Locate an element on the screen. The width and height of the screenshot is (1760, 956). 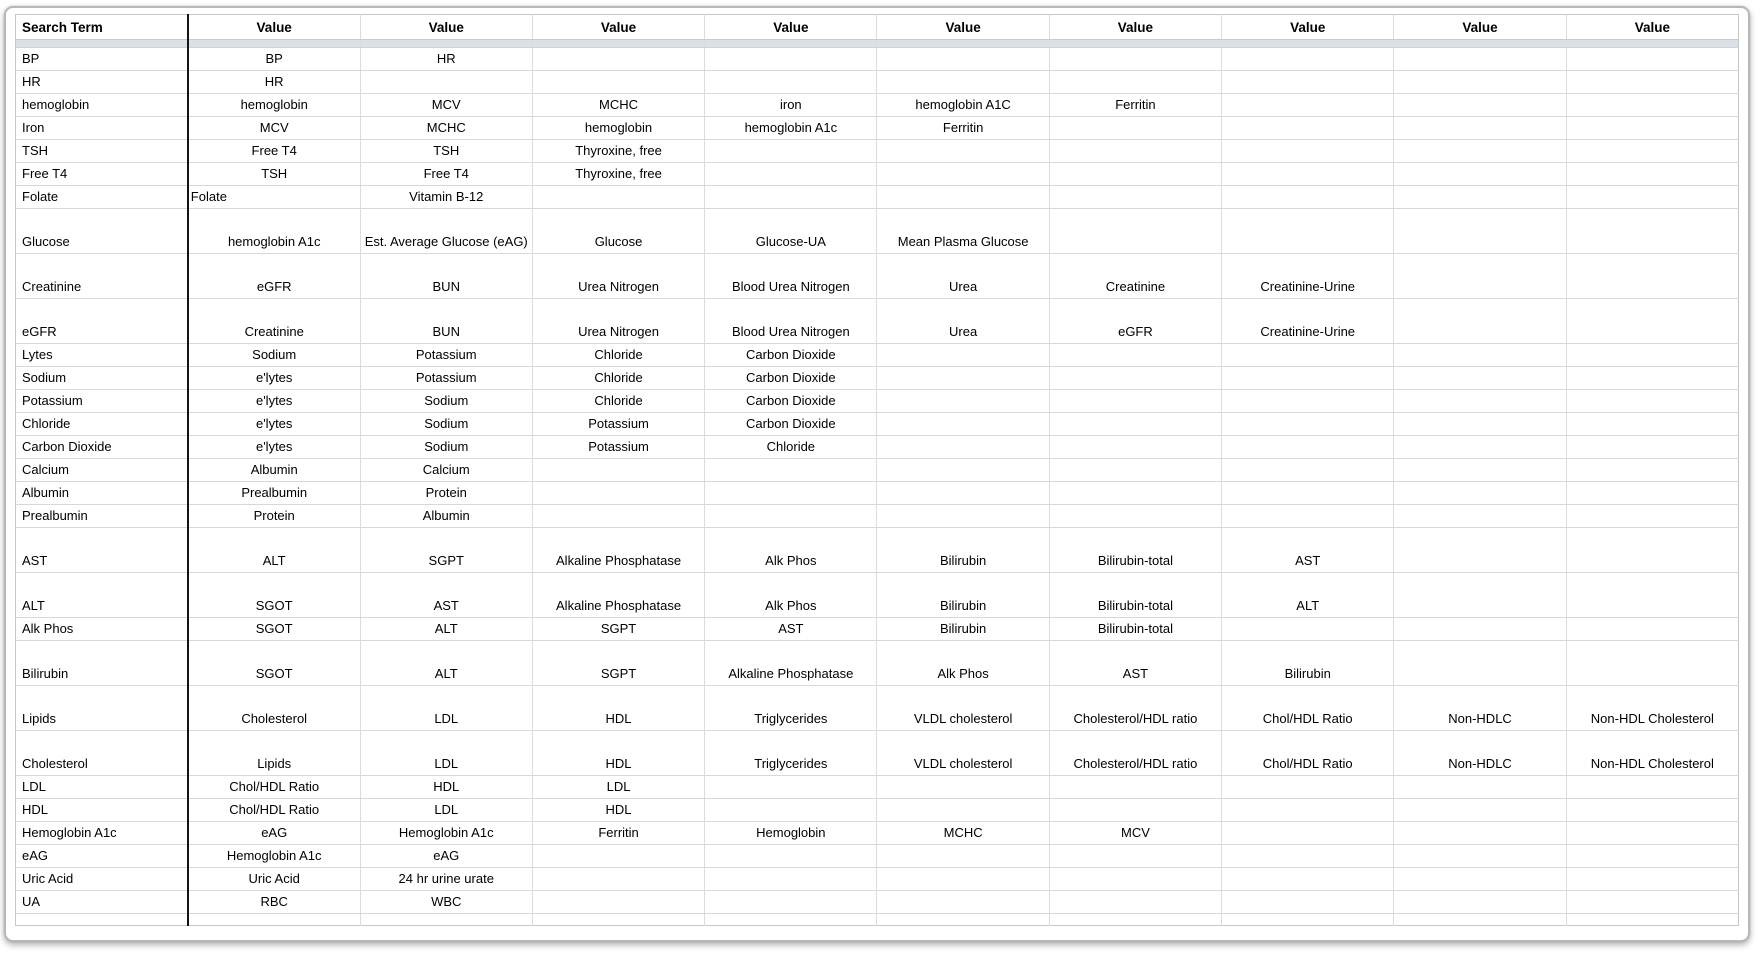
cell-value: VLDL cholesterol is located at coordinates (963, 708).